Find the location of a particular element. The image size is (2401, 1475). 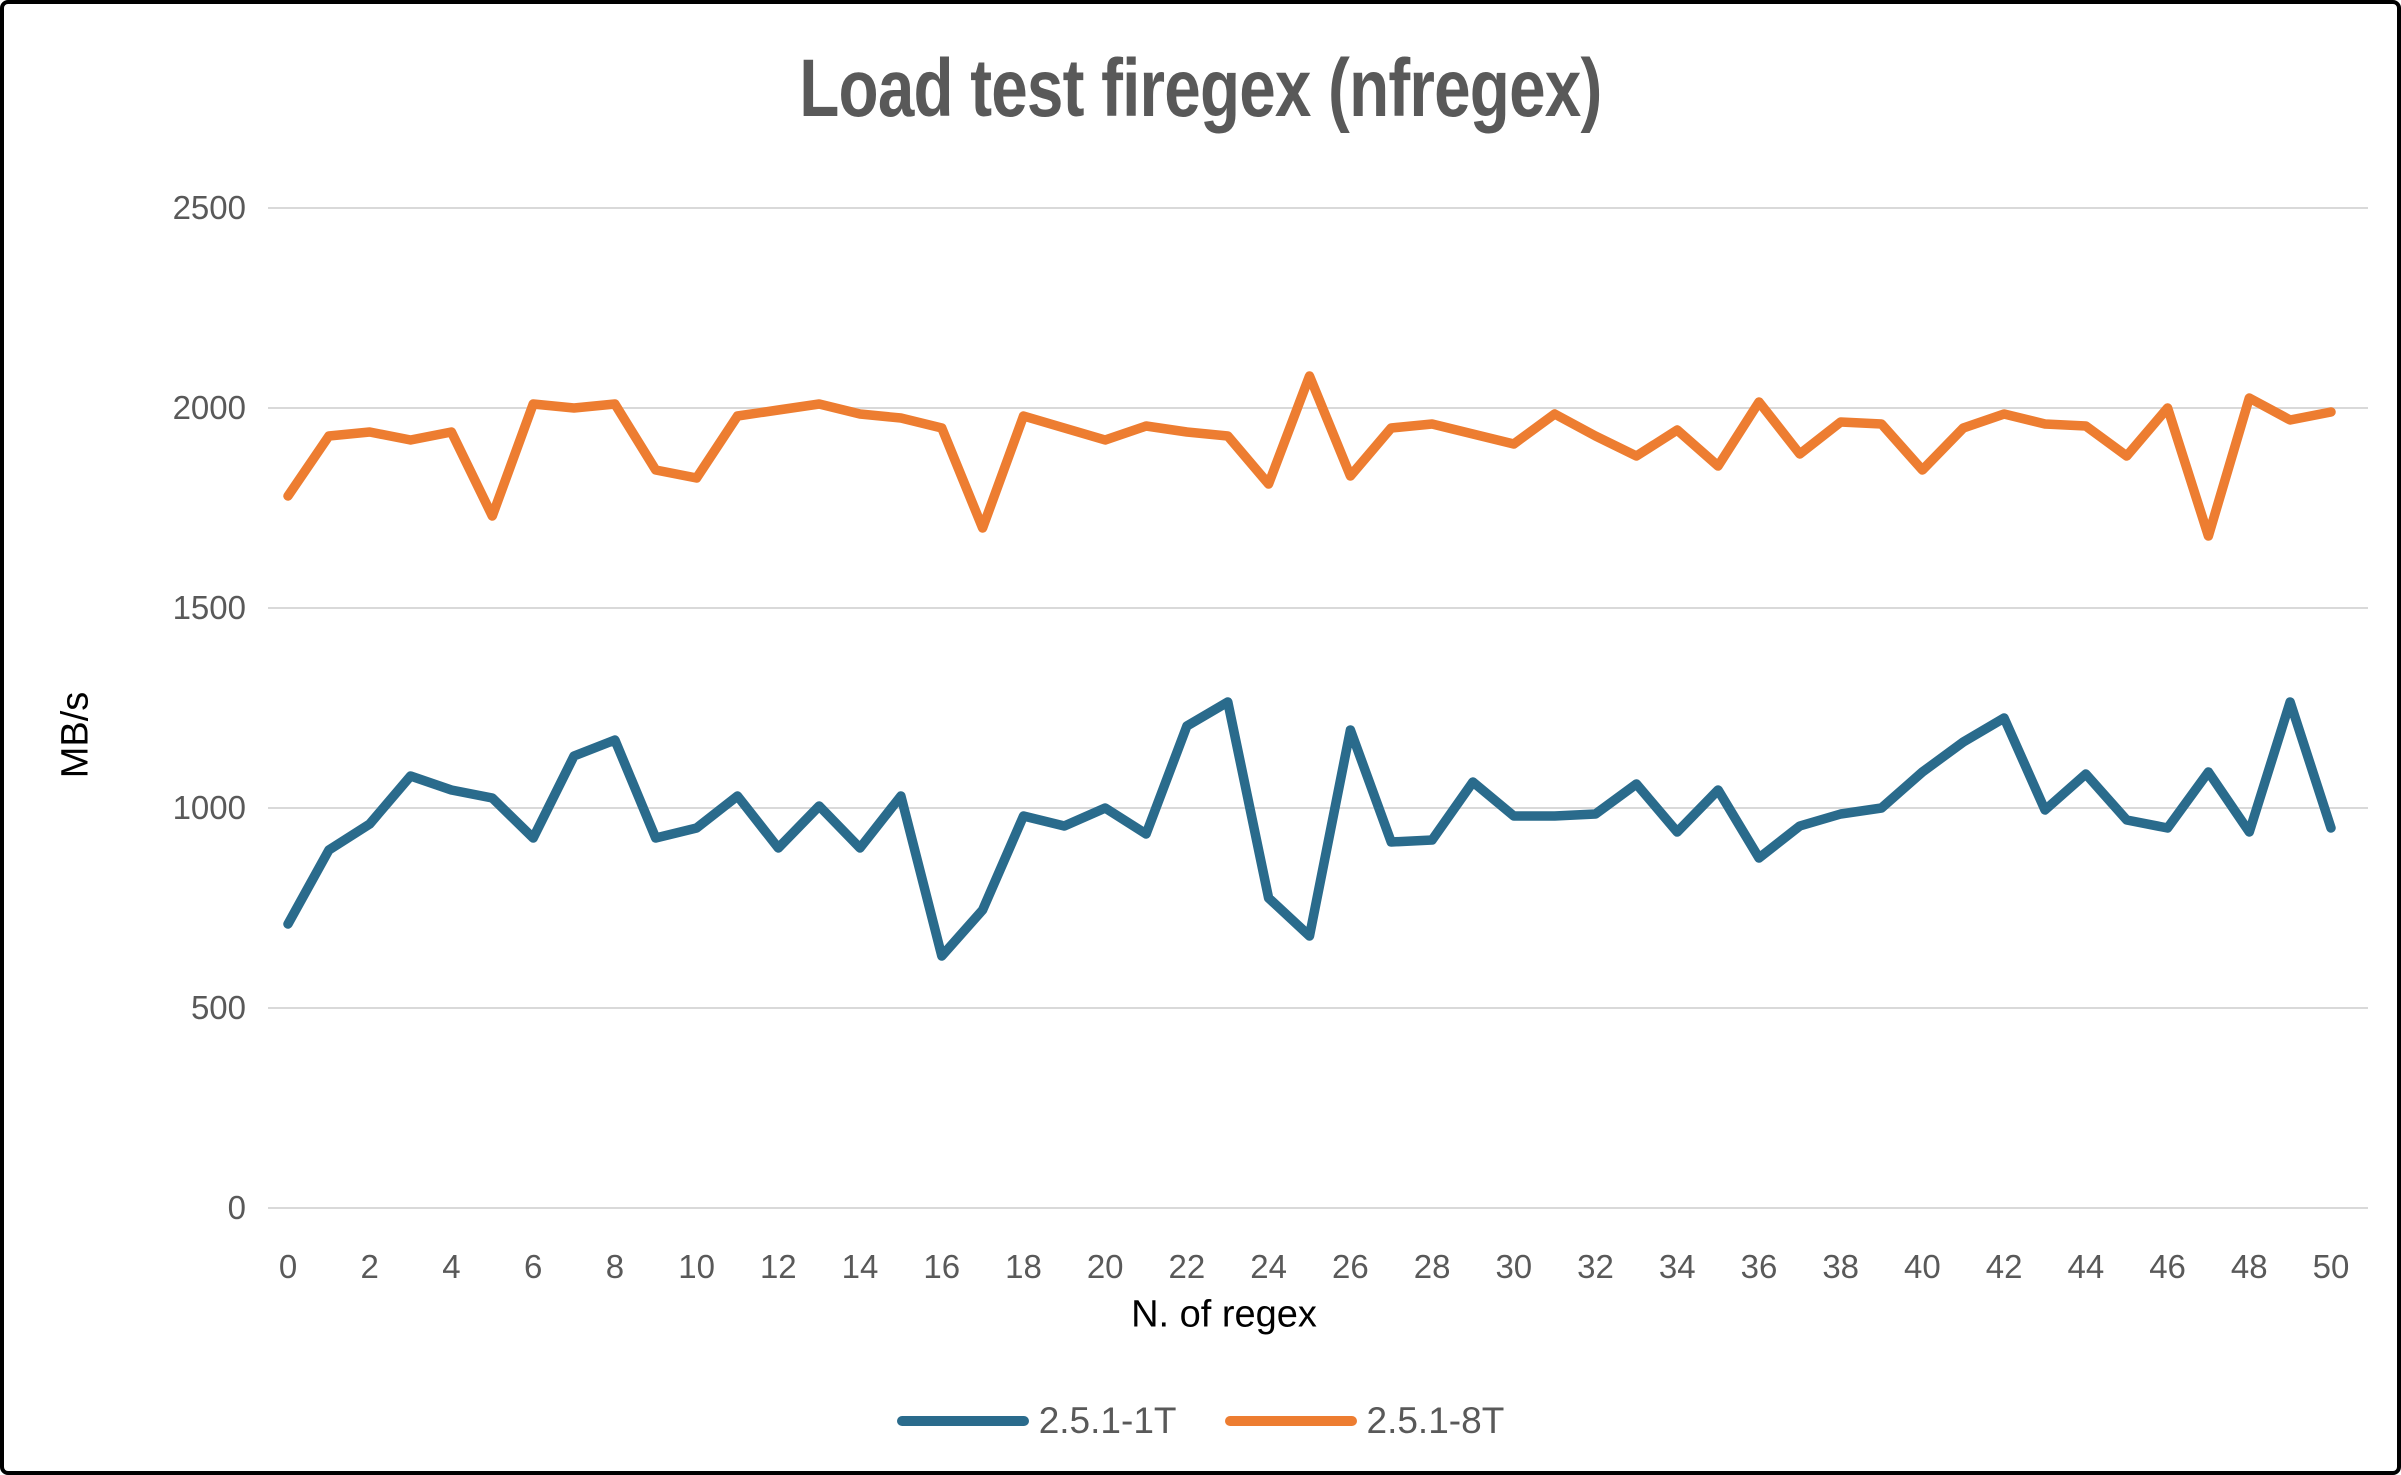

x-axis-title: N. of regex is located at coordinates (1224, 1314).